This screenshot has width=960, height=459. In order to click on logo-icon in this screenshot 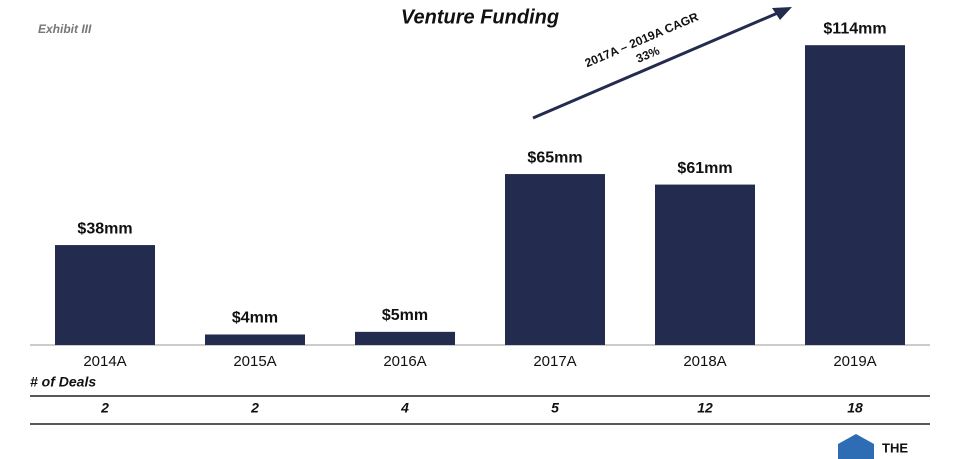, I will do `click(856, 446)`.